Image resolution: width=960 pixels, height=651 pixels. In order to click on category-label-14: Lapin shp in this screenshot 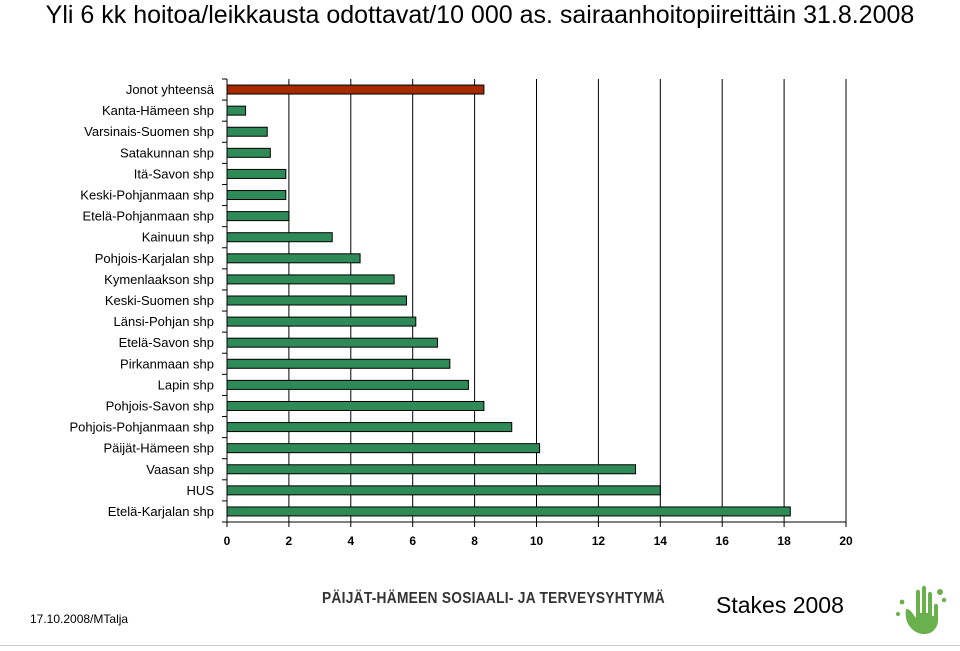, I will do `click(186, 384)`.